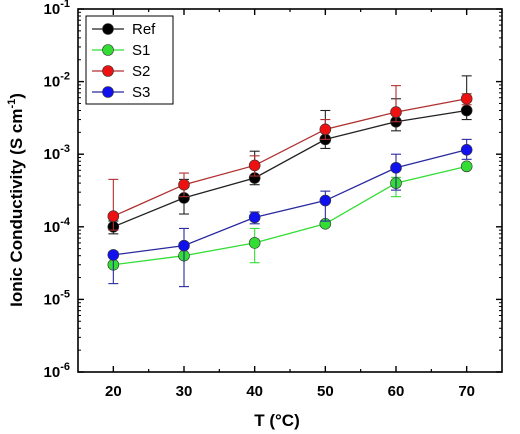 This screenshot has height=434, width=520. What do you see at coordinates (254, 391) in the screenshot?
I see `x-tick-label: 40` at bounding box center [254, 391].